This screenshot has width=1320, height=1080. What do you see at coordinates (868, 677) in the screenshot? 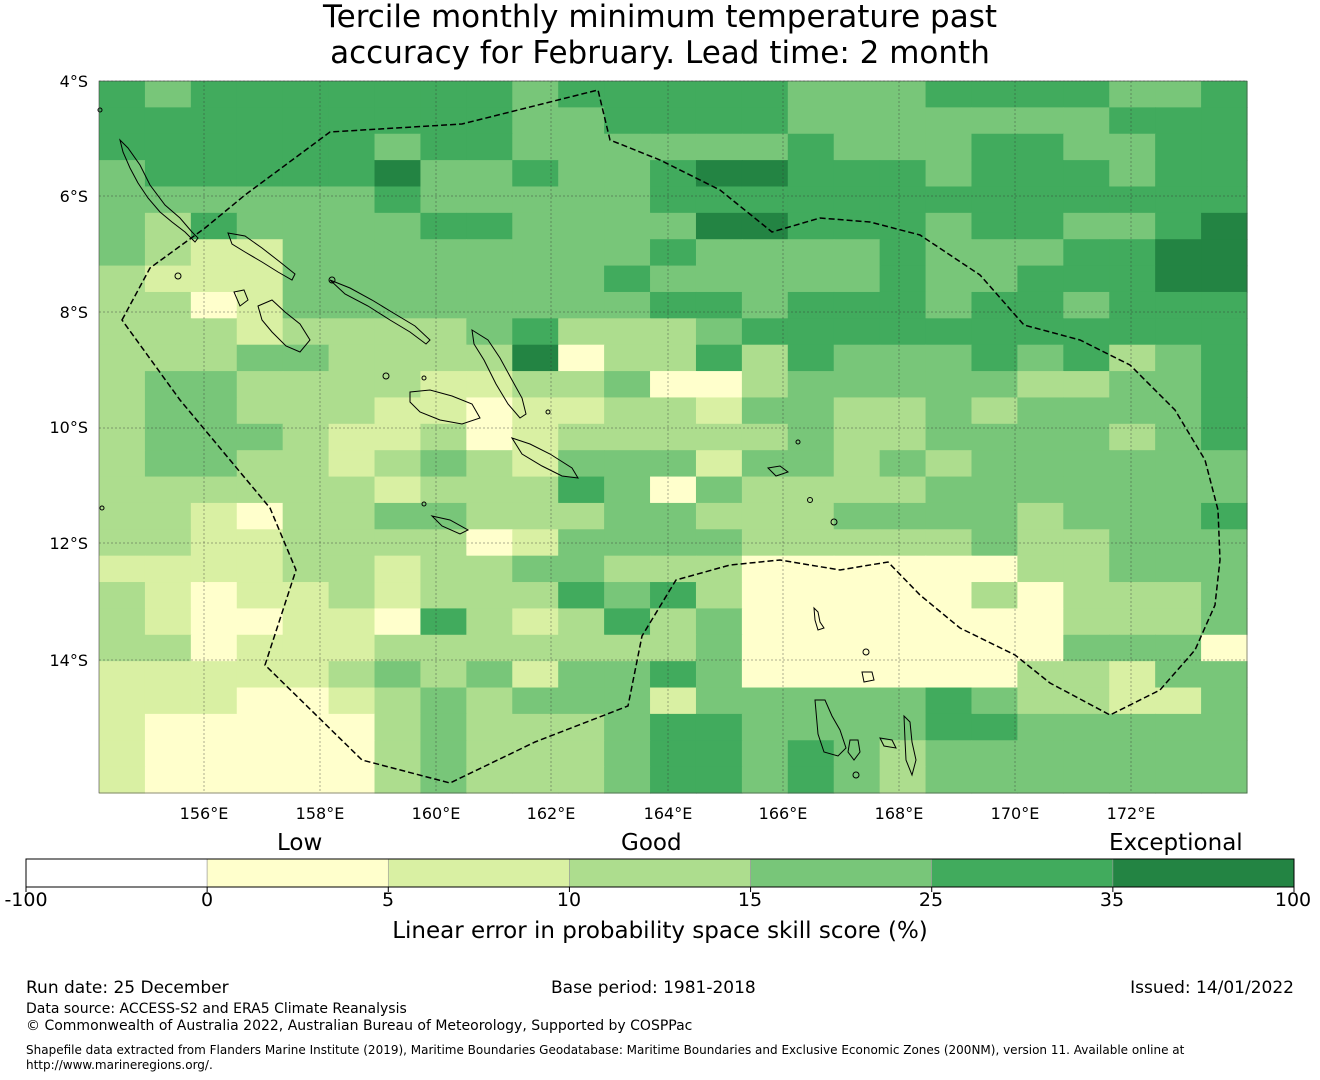
I see `island-vanua-lava` at bounding box center [868, 677].